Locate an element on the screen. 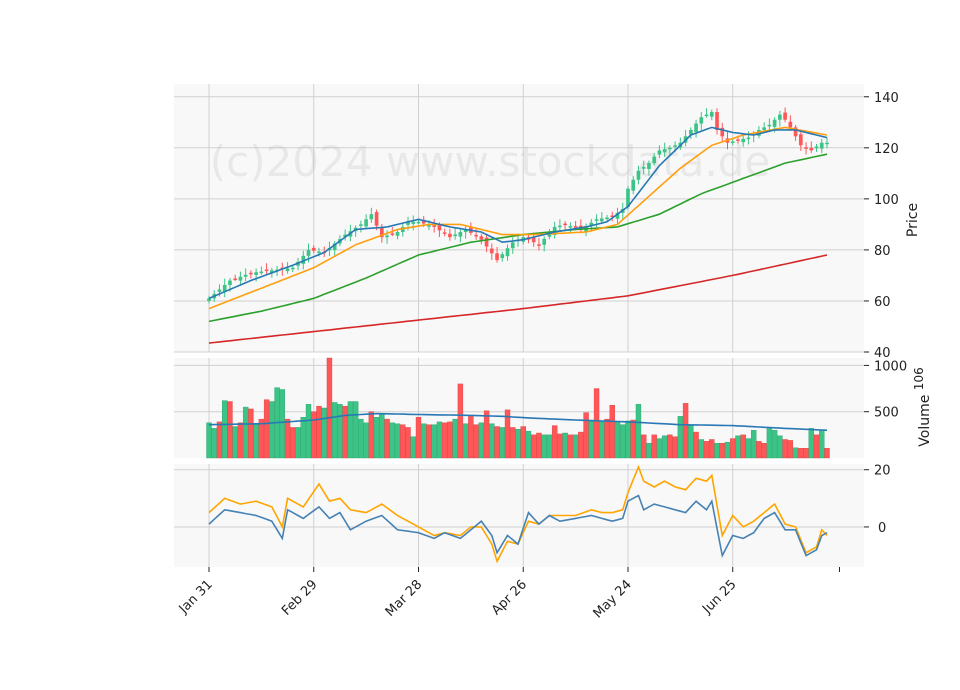 Image resolution: width=960 pixels, height=690 pixels. oscillator-panel is located at coordinates (518, 514).